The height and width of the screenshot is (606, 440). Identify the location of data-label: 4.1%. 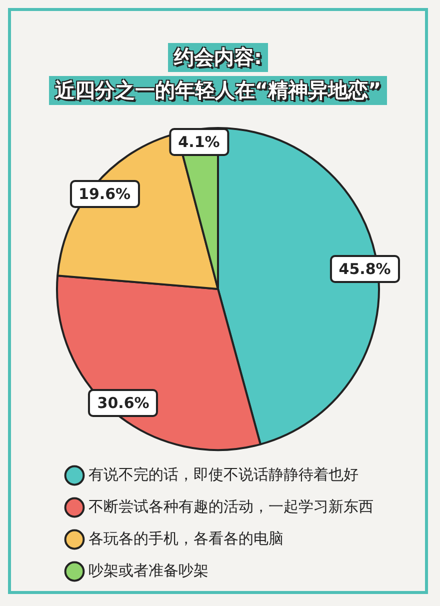
(199, 142).